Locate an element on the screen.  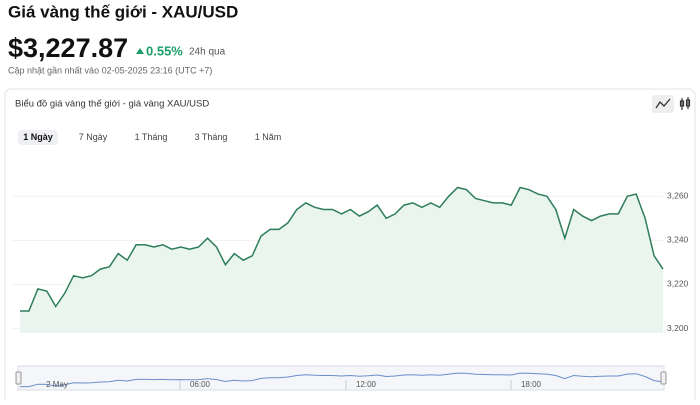
candle-view-button is located at coordinates (685, 103).